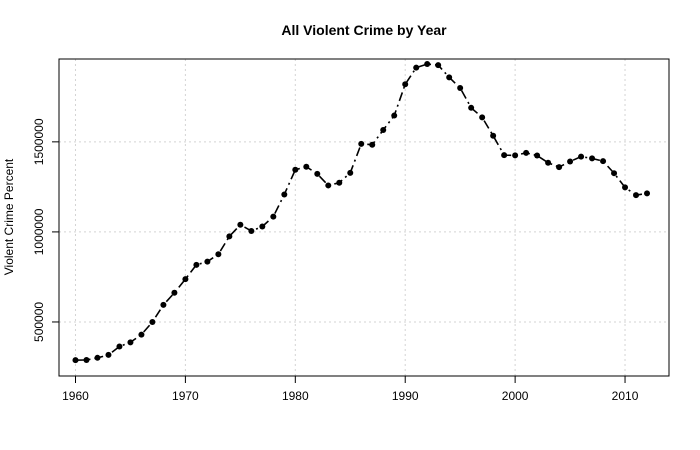  What do you see at coordinates (39, 141) in the screenshot?
I see `y-tick-label: 1500000` at bounding box center [39, 141].